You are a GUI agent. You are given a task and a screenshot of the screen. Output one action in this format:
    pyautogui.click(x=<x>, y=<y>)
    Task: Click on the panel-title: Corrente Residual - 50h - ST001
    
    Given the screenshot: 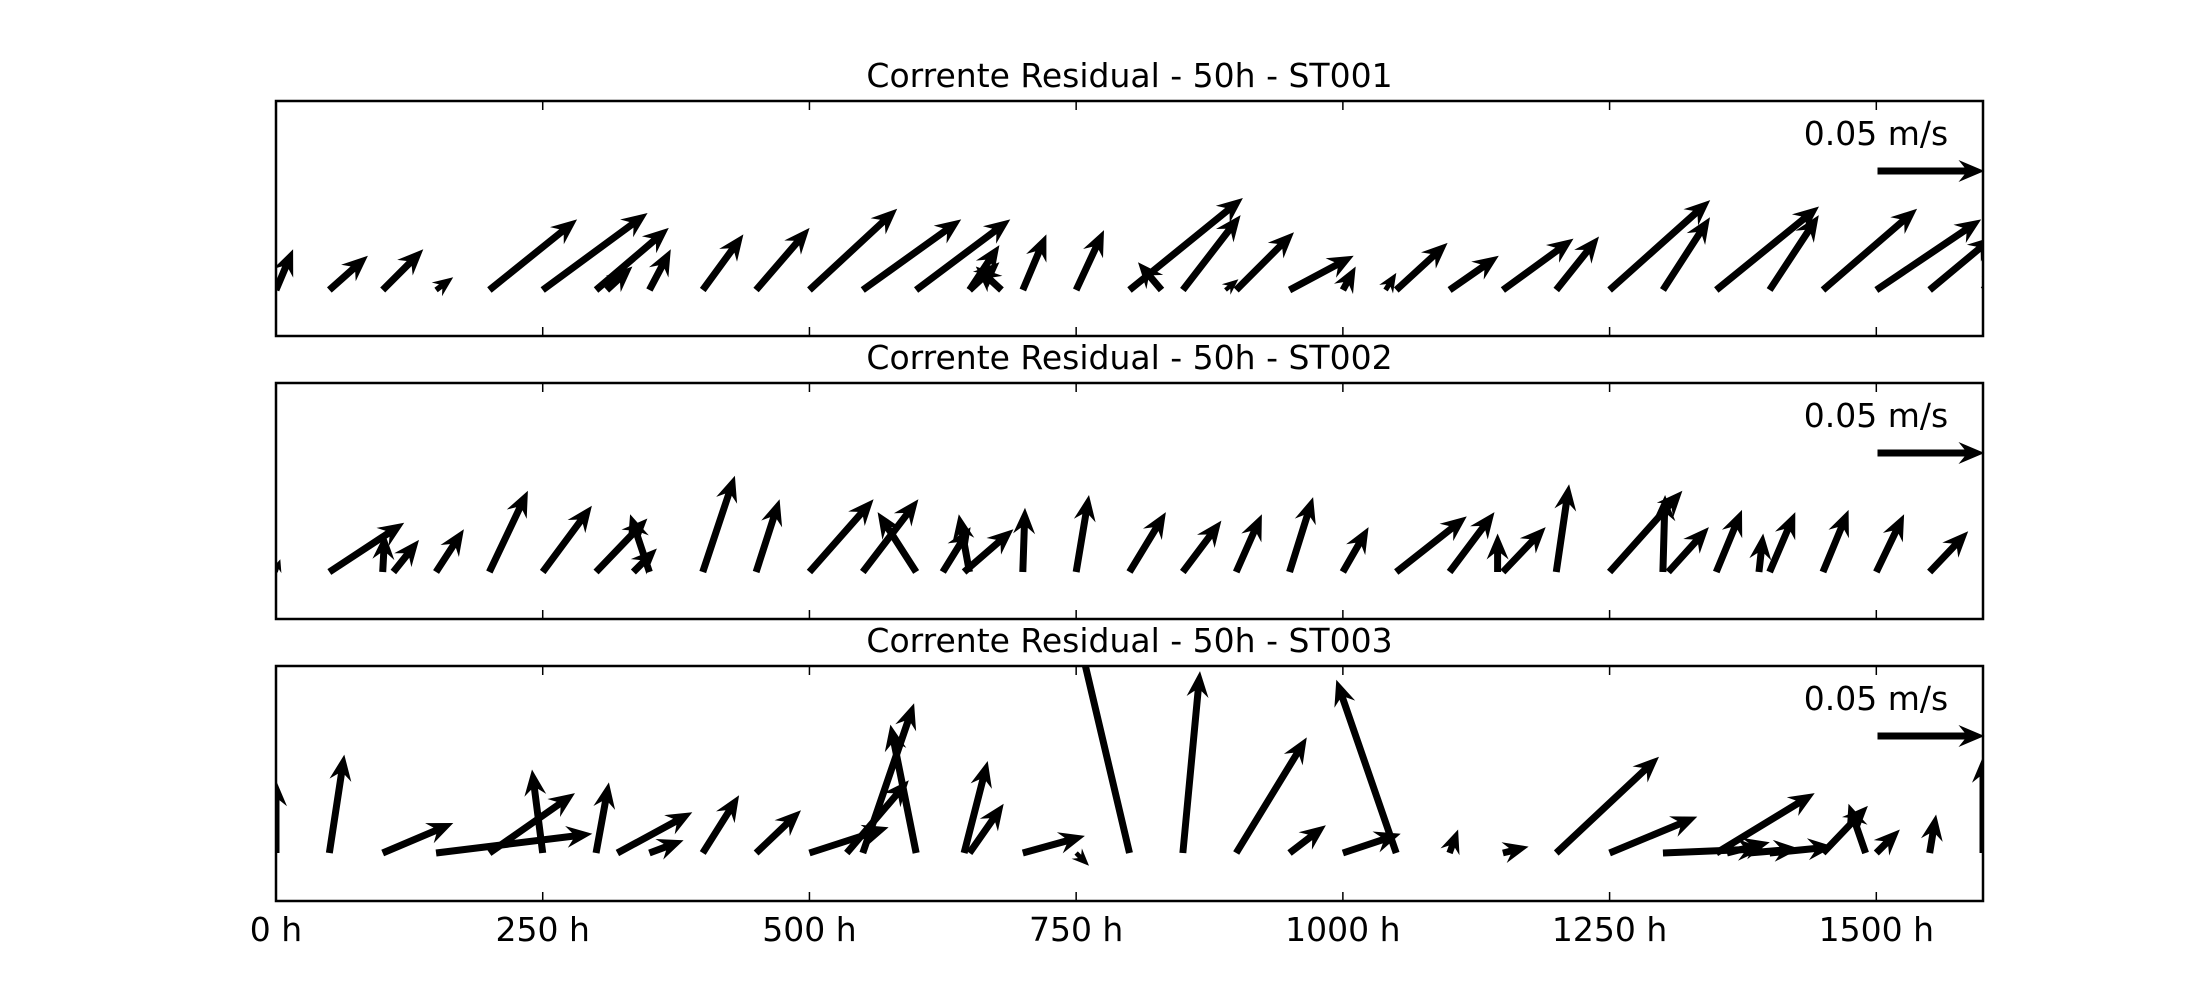 What is the action you would take?
    pyautogui.click(x=1129, y=75)
    